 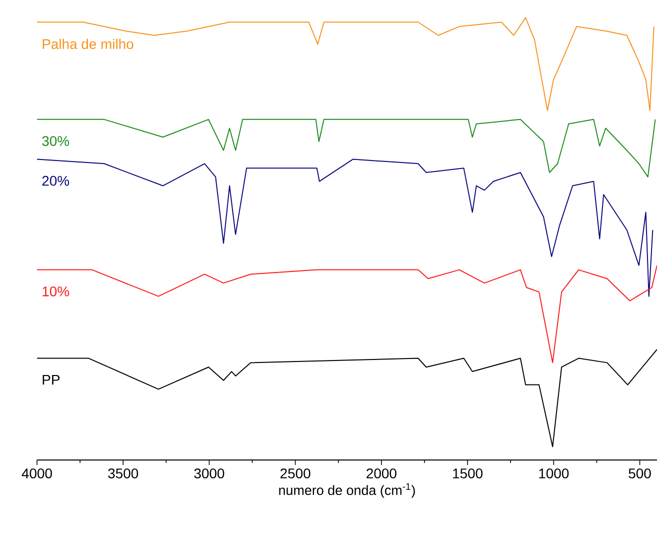 I want to click on series-label: Palha de milho, so click(x=88, y=44).